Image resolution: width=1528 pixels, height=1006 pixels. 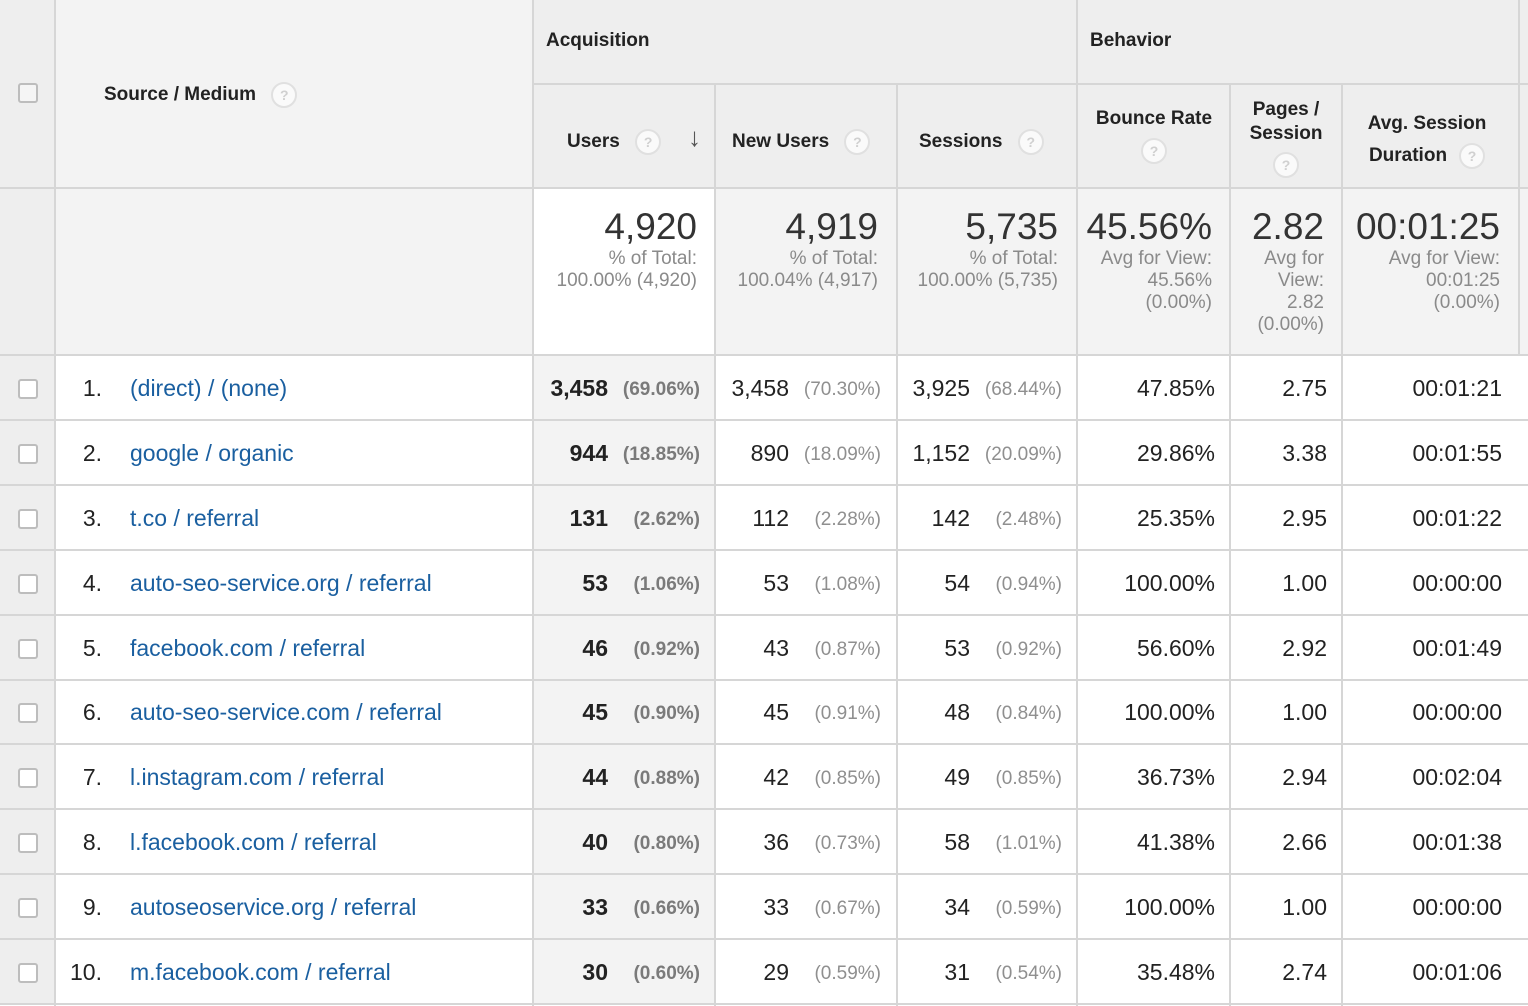 I want to click on source-medium-column-header: Source / Medium ?, so click(x=201, y=95).